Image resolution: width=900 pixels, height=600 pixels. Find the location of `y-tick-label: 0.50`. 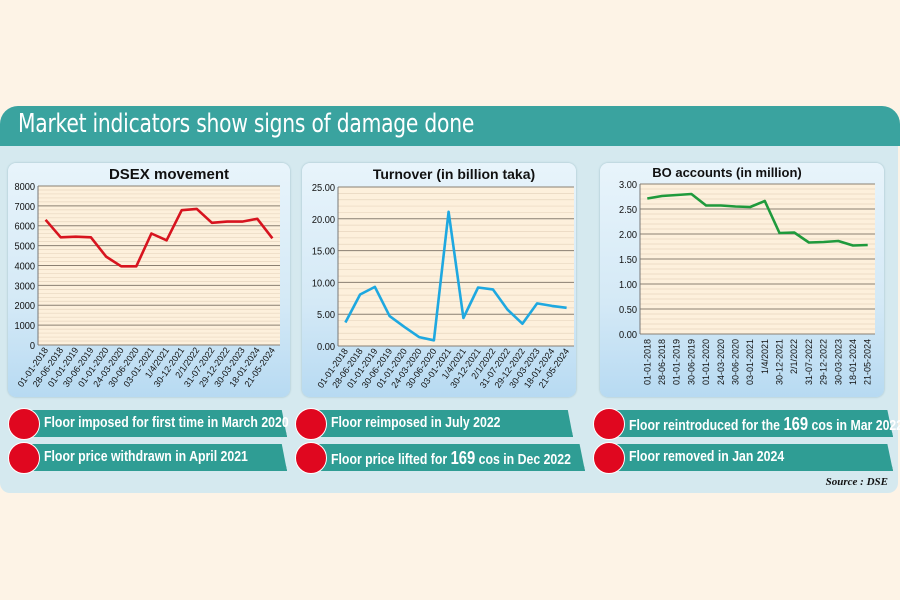

y-tick-label: 0.50 is located at coordinates (628, 311).